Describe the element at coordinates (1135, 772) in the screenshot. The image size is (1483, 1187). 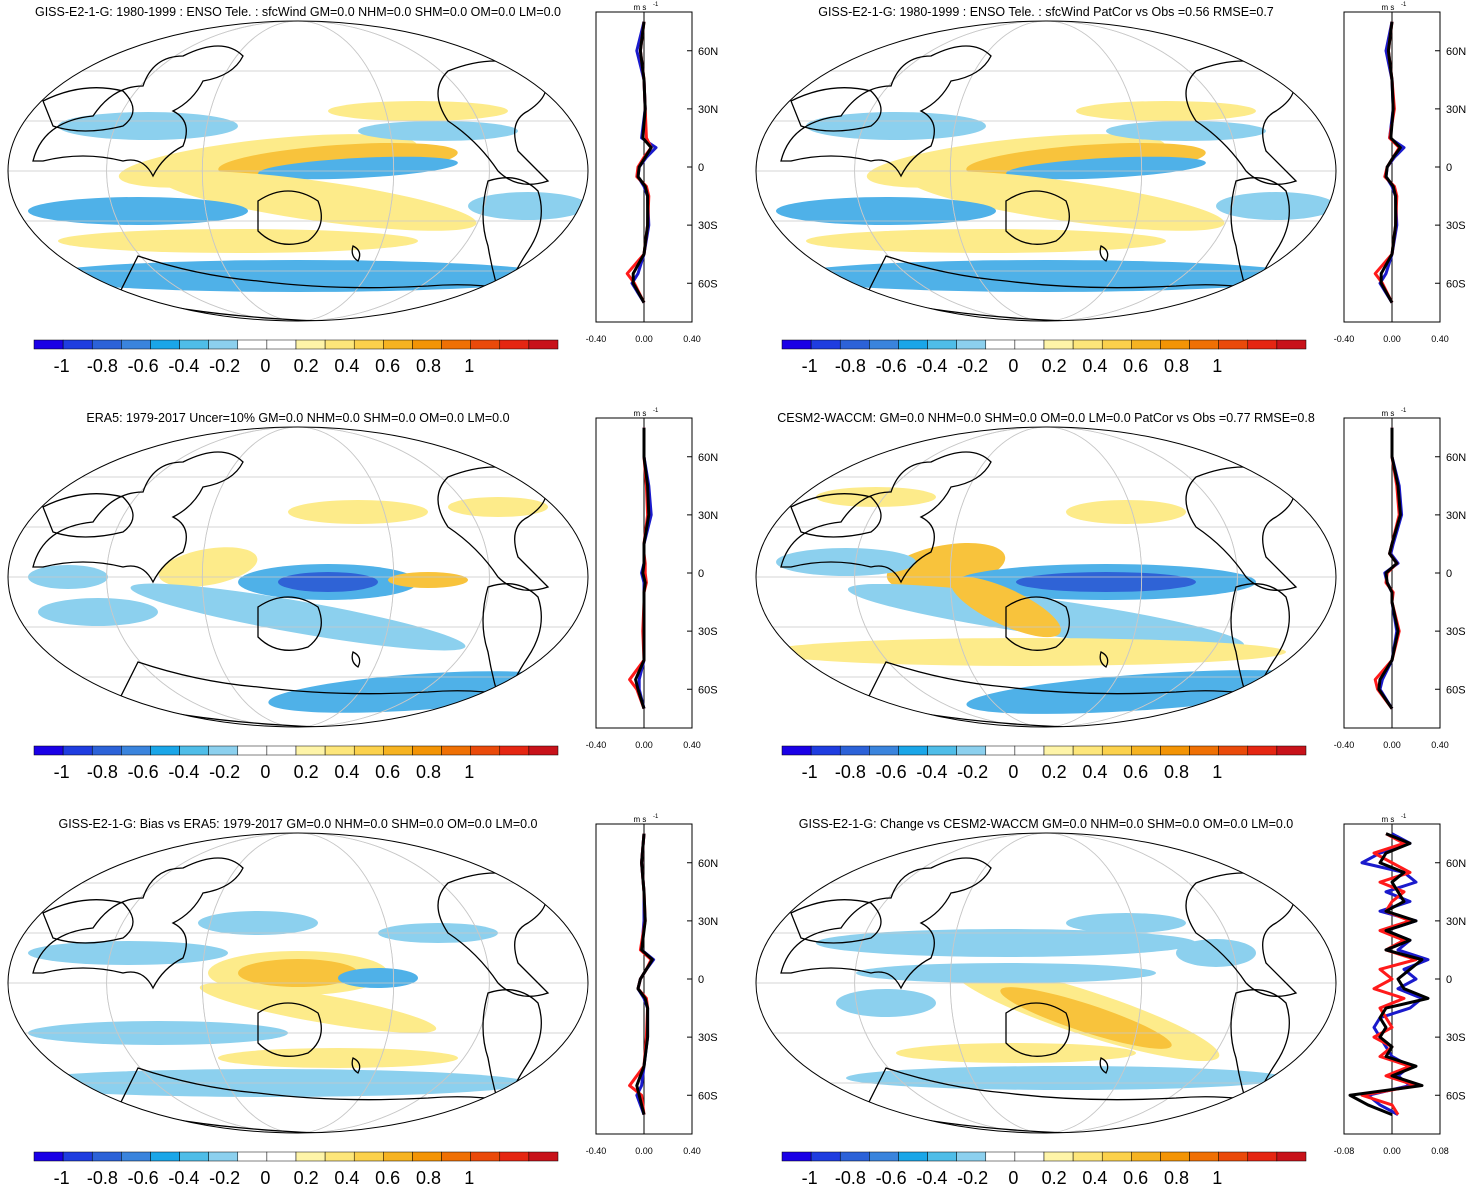
I see `colorbar-tick-label: 0.6` at that location.